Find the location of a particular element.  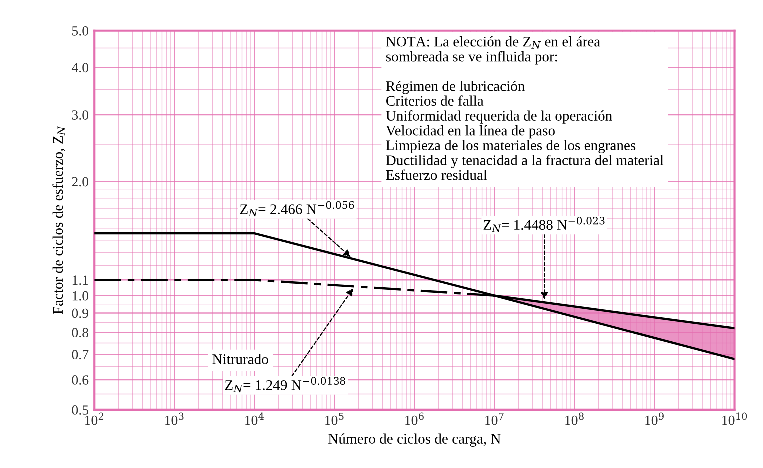

x-tick-label: 10$^{3}$ is located at coordinates (175, 419).